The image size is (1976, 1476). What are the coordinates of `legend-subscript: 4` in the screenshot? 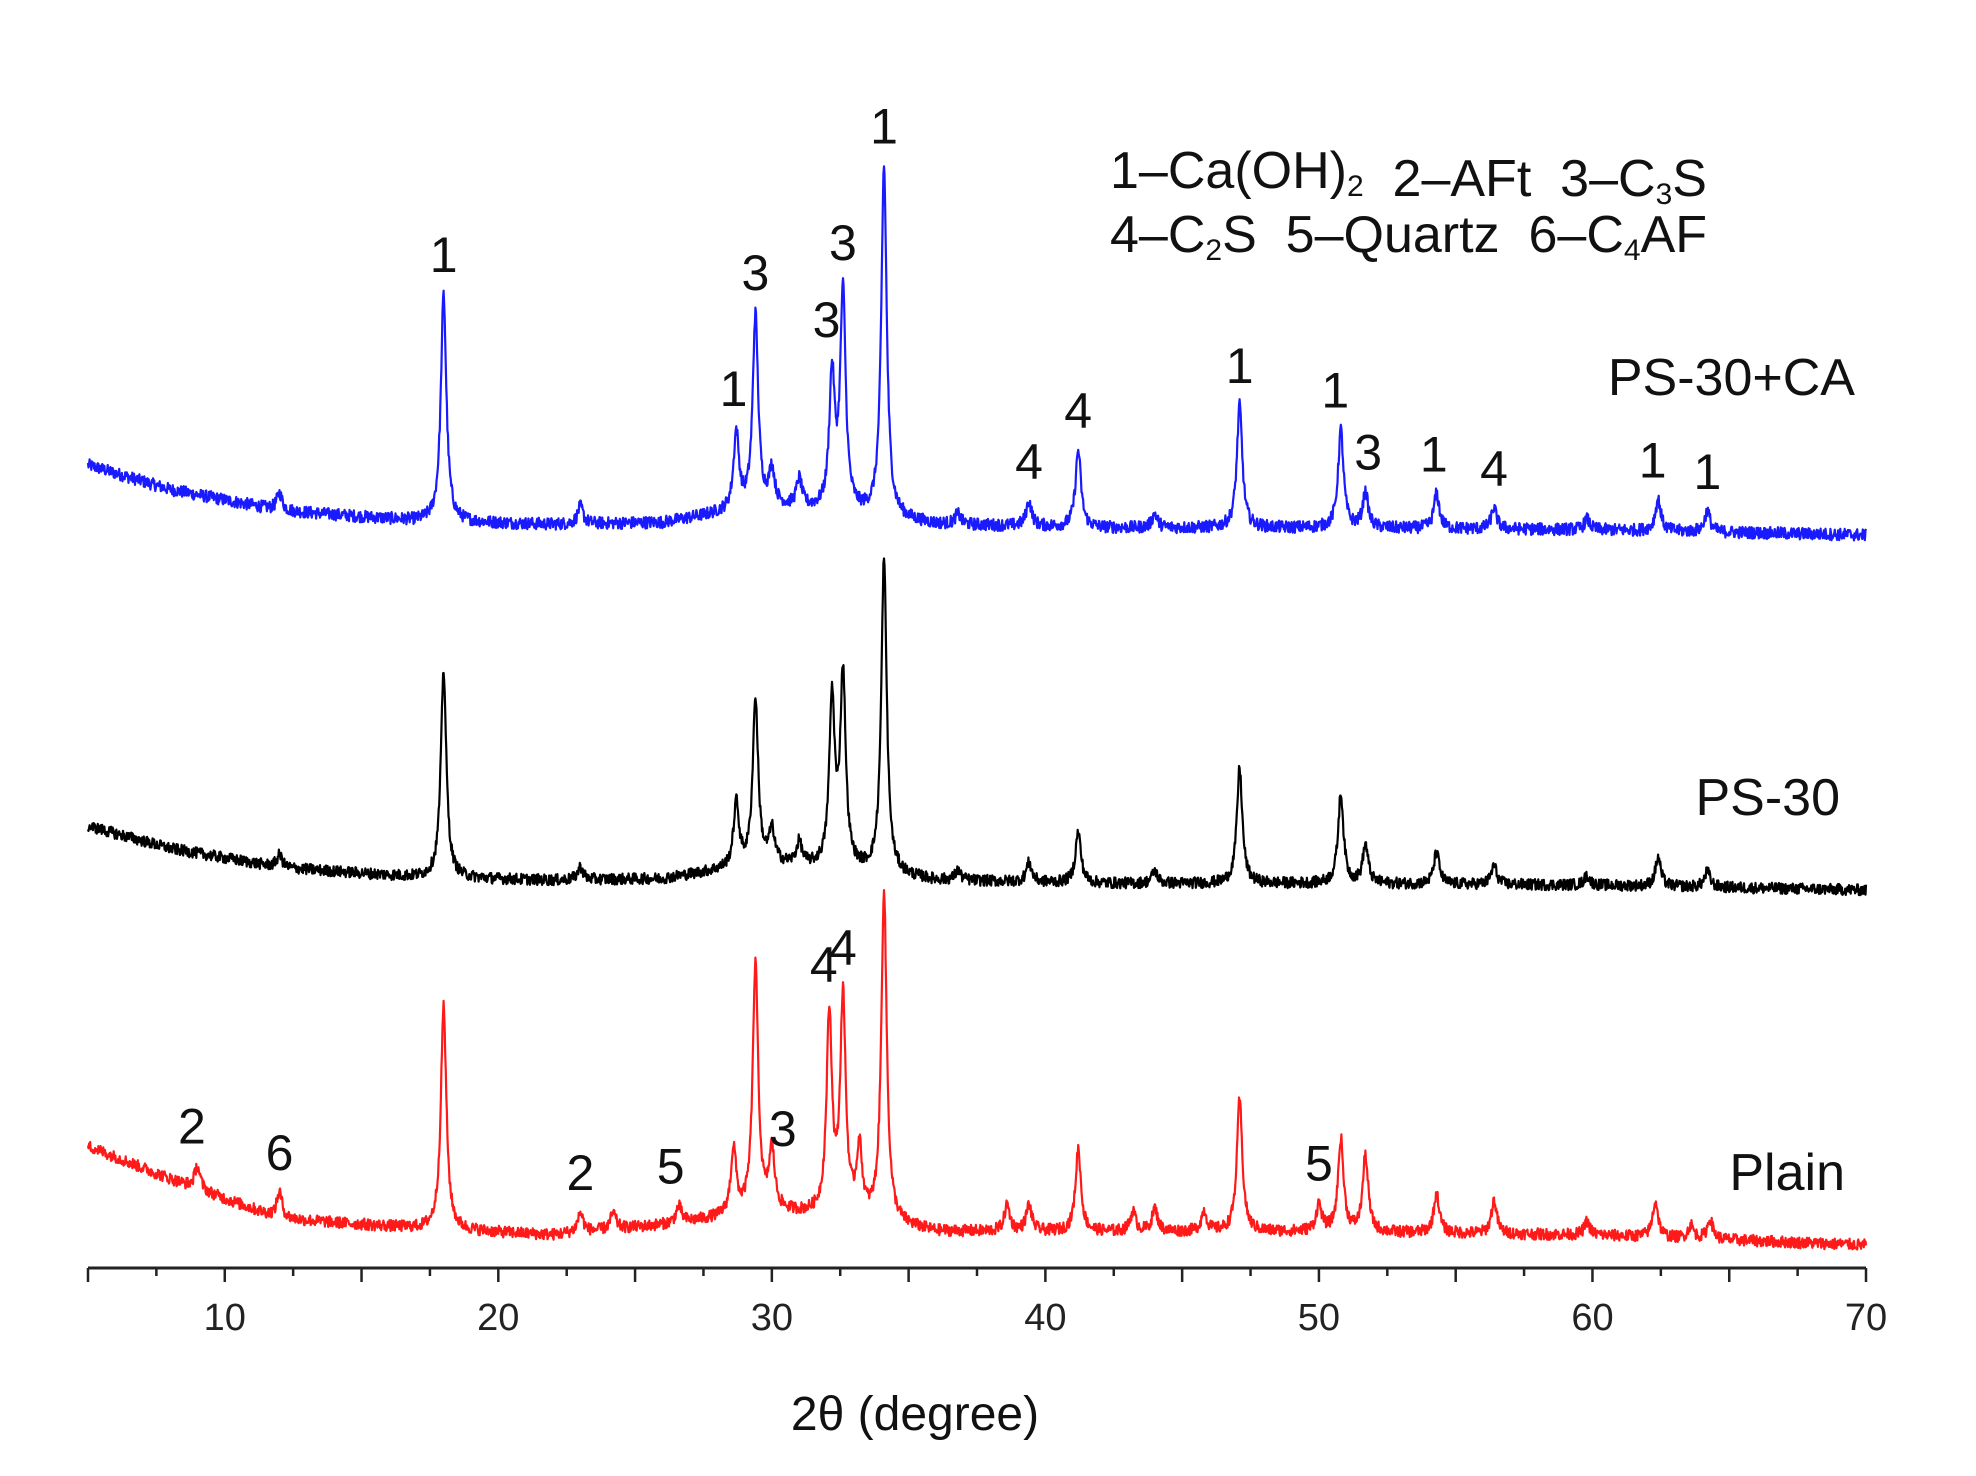 It's located at (1632, 250).